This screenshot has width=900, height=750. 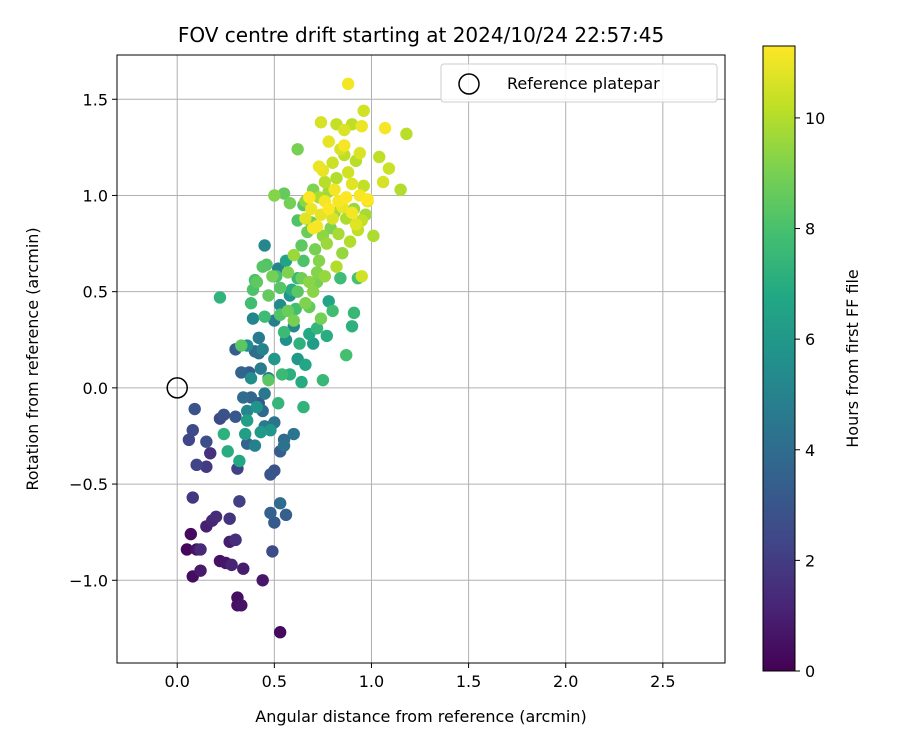 What do you see at coordinates (779, 358) in the screenshot?
I see `colorbar-gradient` at bounding box center [779, 358].